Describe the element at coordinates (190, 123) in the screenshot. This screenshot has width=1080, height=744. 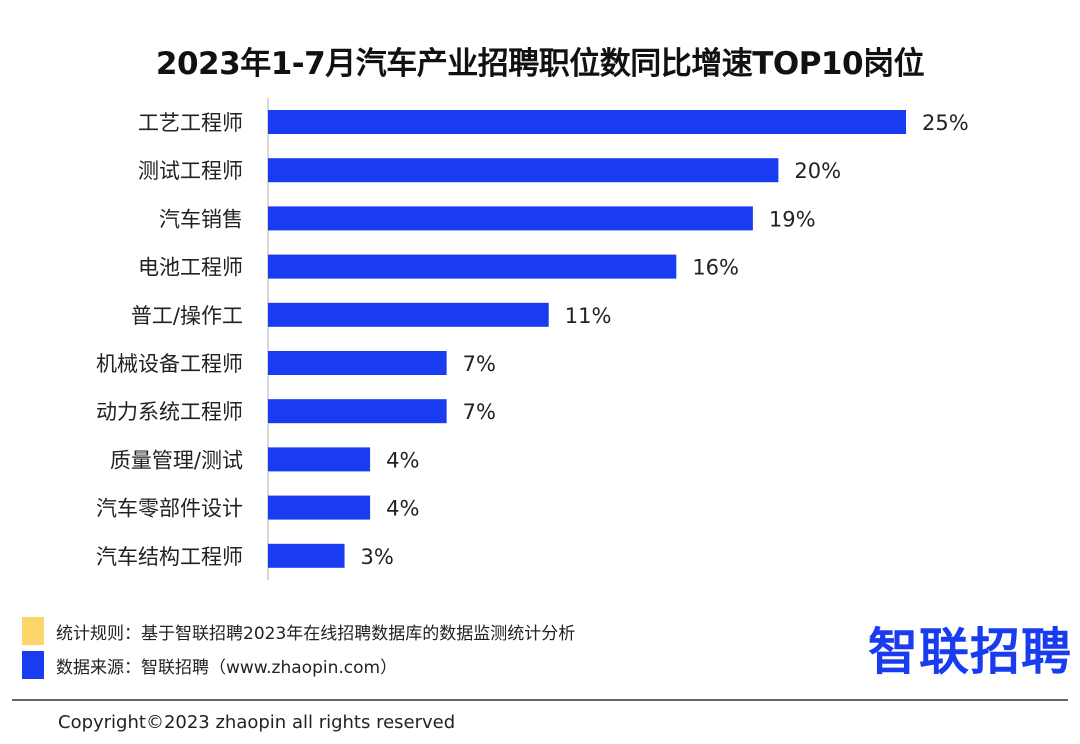
I see `category-label: 工艺工程师` at that location.